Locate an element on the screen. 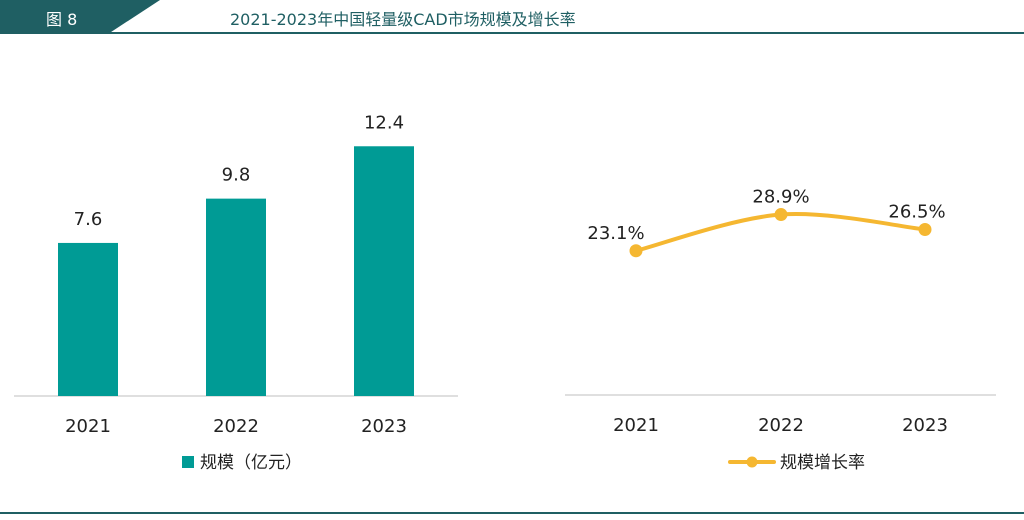 This screenshot has height=520, width=1024. bar-value-label: 9.8 is located at coordinates (236, 175).